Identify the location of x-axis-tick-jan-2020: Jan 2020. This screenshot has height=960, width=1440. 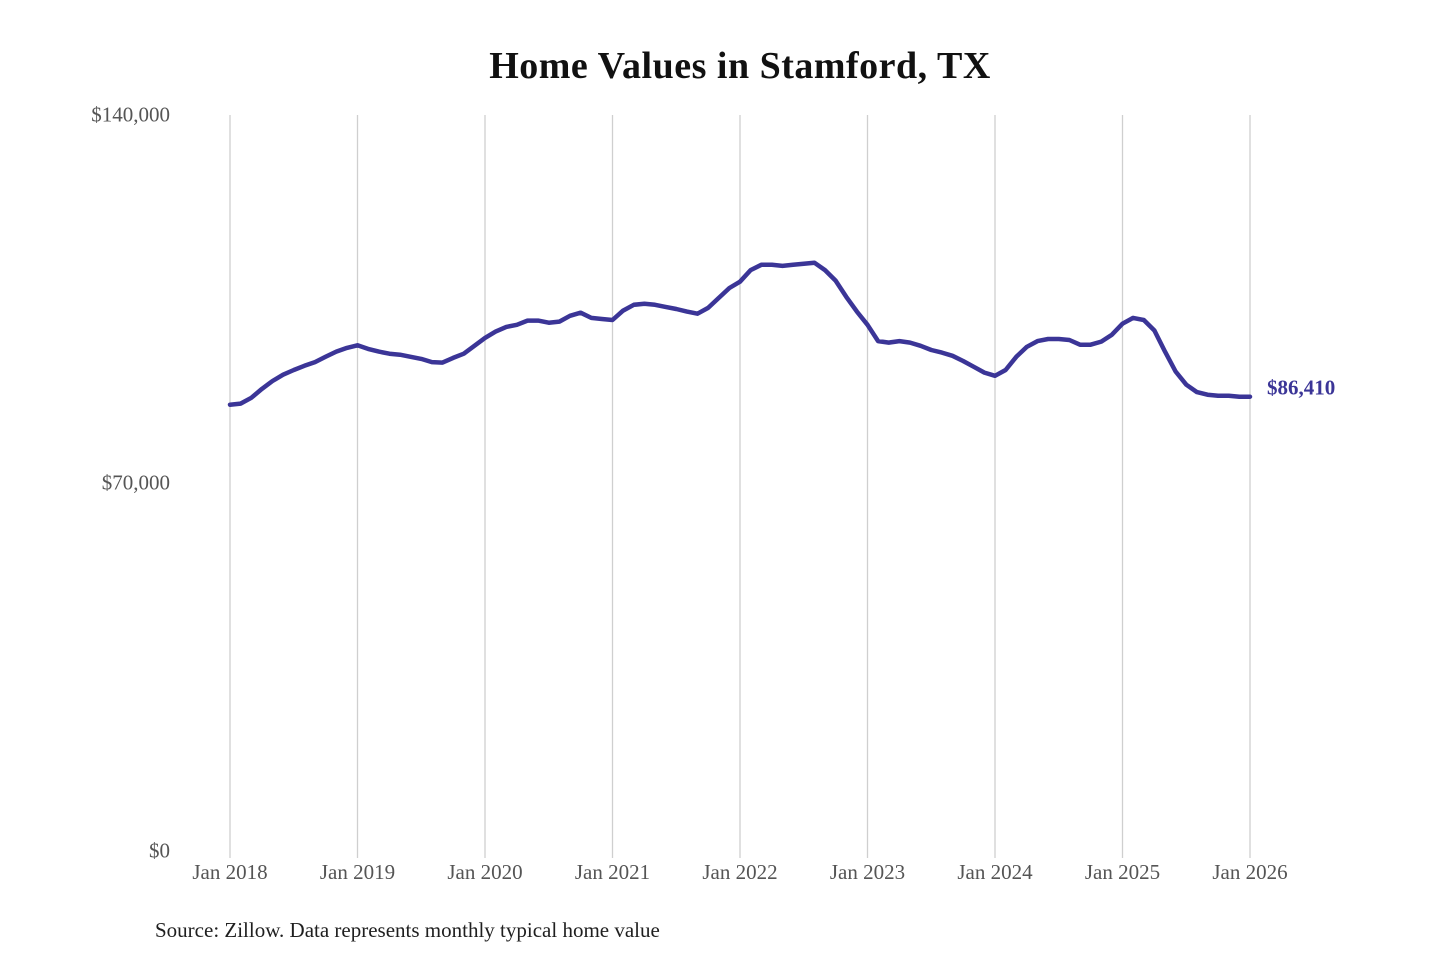
(485, 872).